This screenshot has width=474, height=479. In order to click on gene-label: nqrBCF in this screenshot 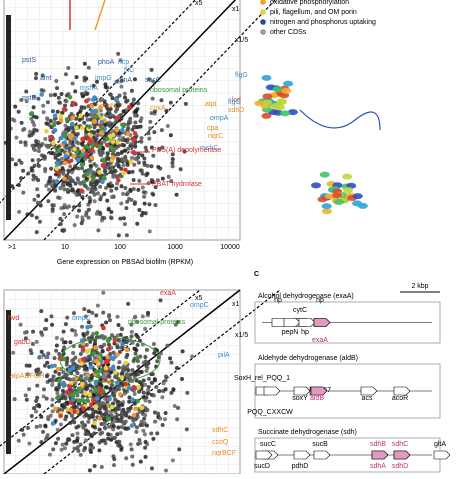, I will do `click(224, 453)`.